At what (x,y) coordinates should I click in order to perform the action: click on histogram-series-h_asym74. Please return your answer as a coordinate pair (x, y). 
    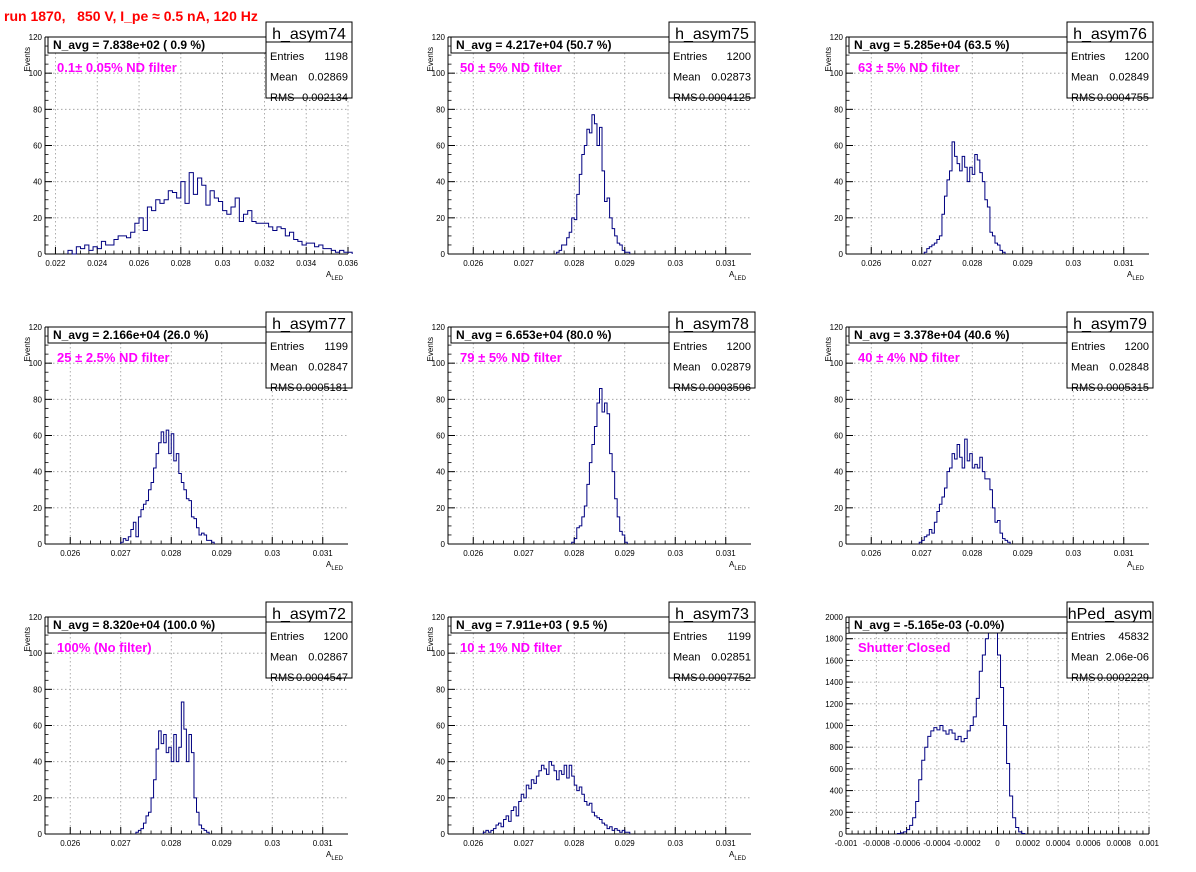
    Looking at the image, I should click on (210, 213).